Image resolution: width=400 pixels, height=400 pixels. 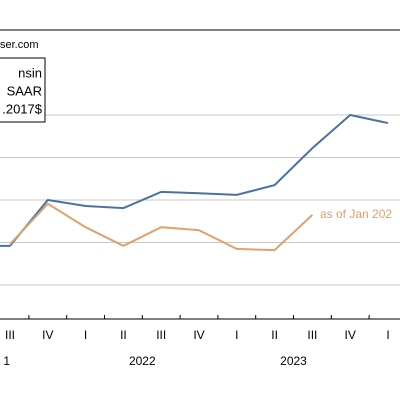 I want to click on series-line, so click(x=161, y=227).